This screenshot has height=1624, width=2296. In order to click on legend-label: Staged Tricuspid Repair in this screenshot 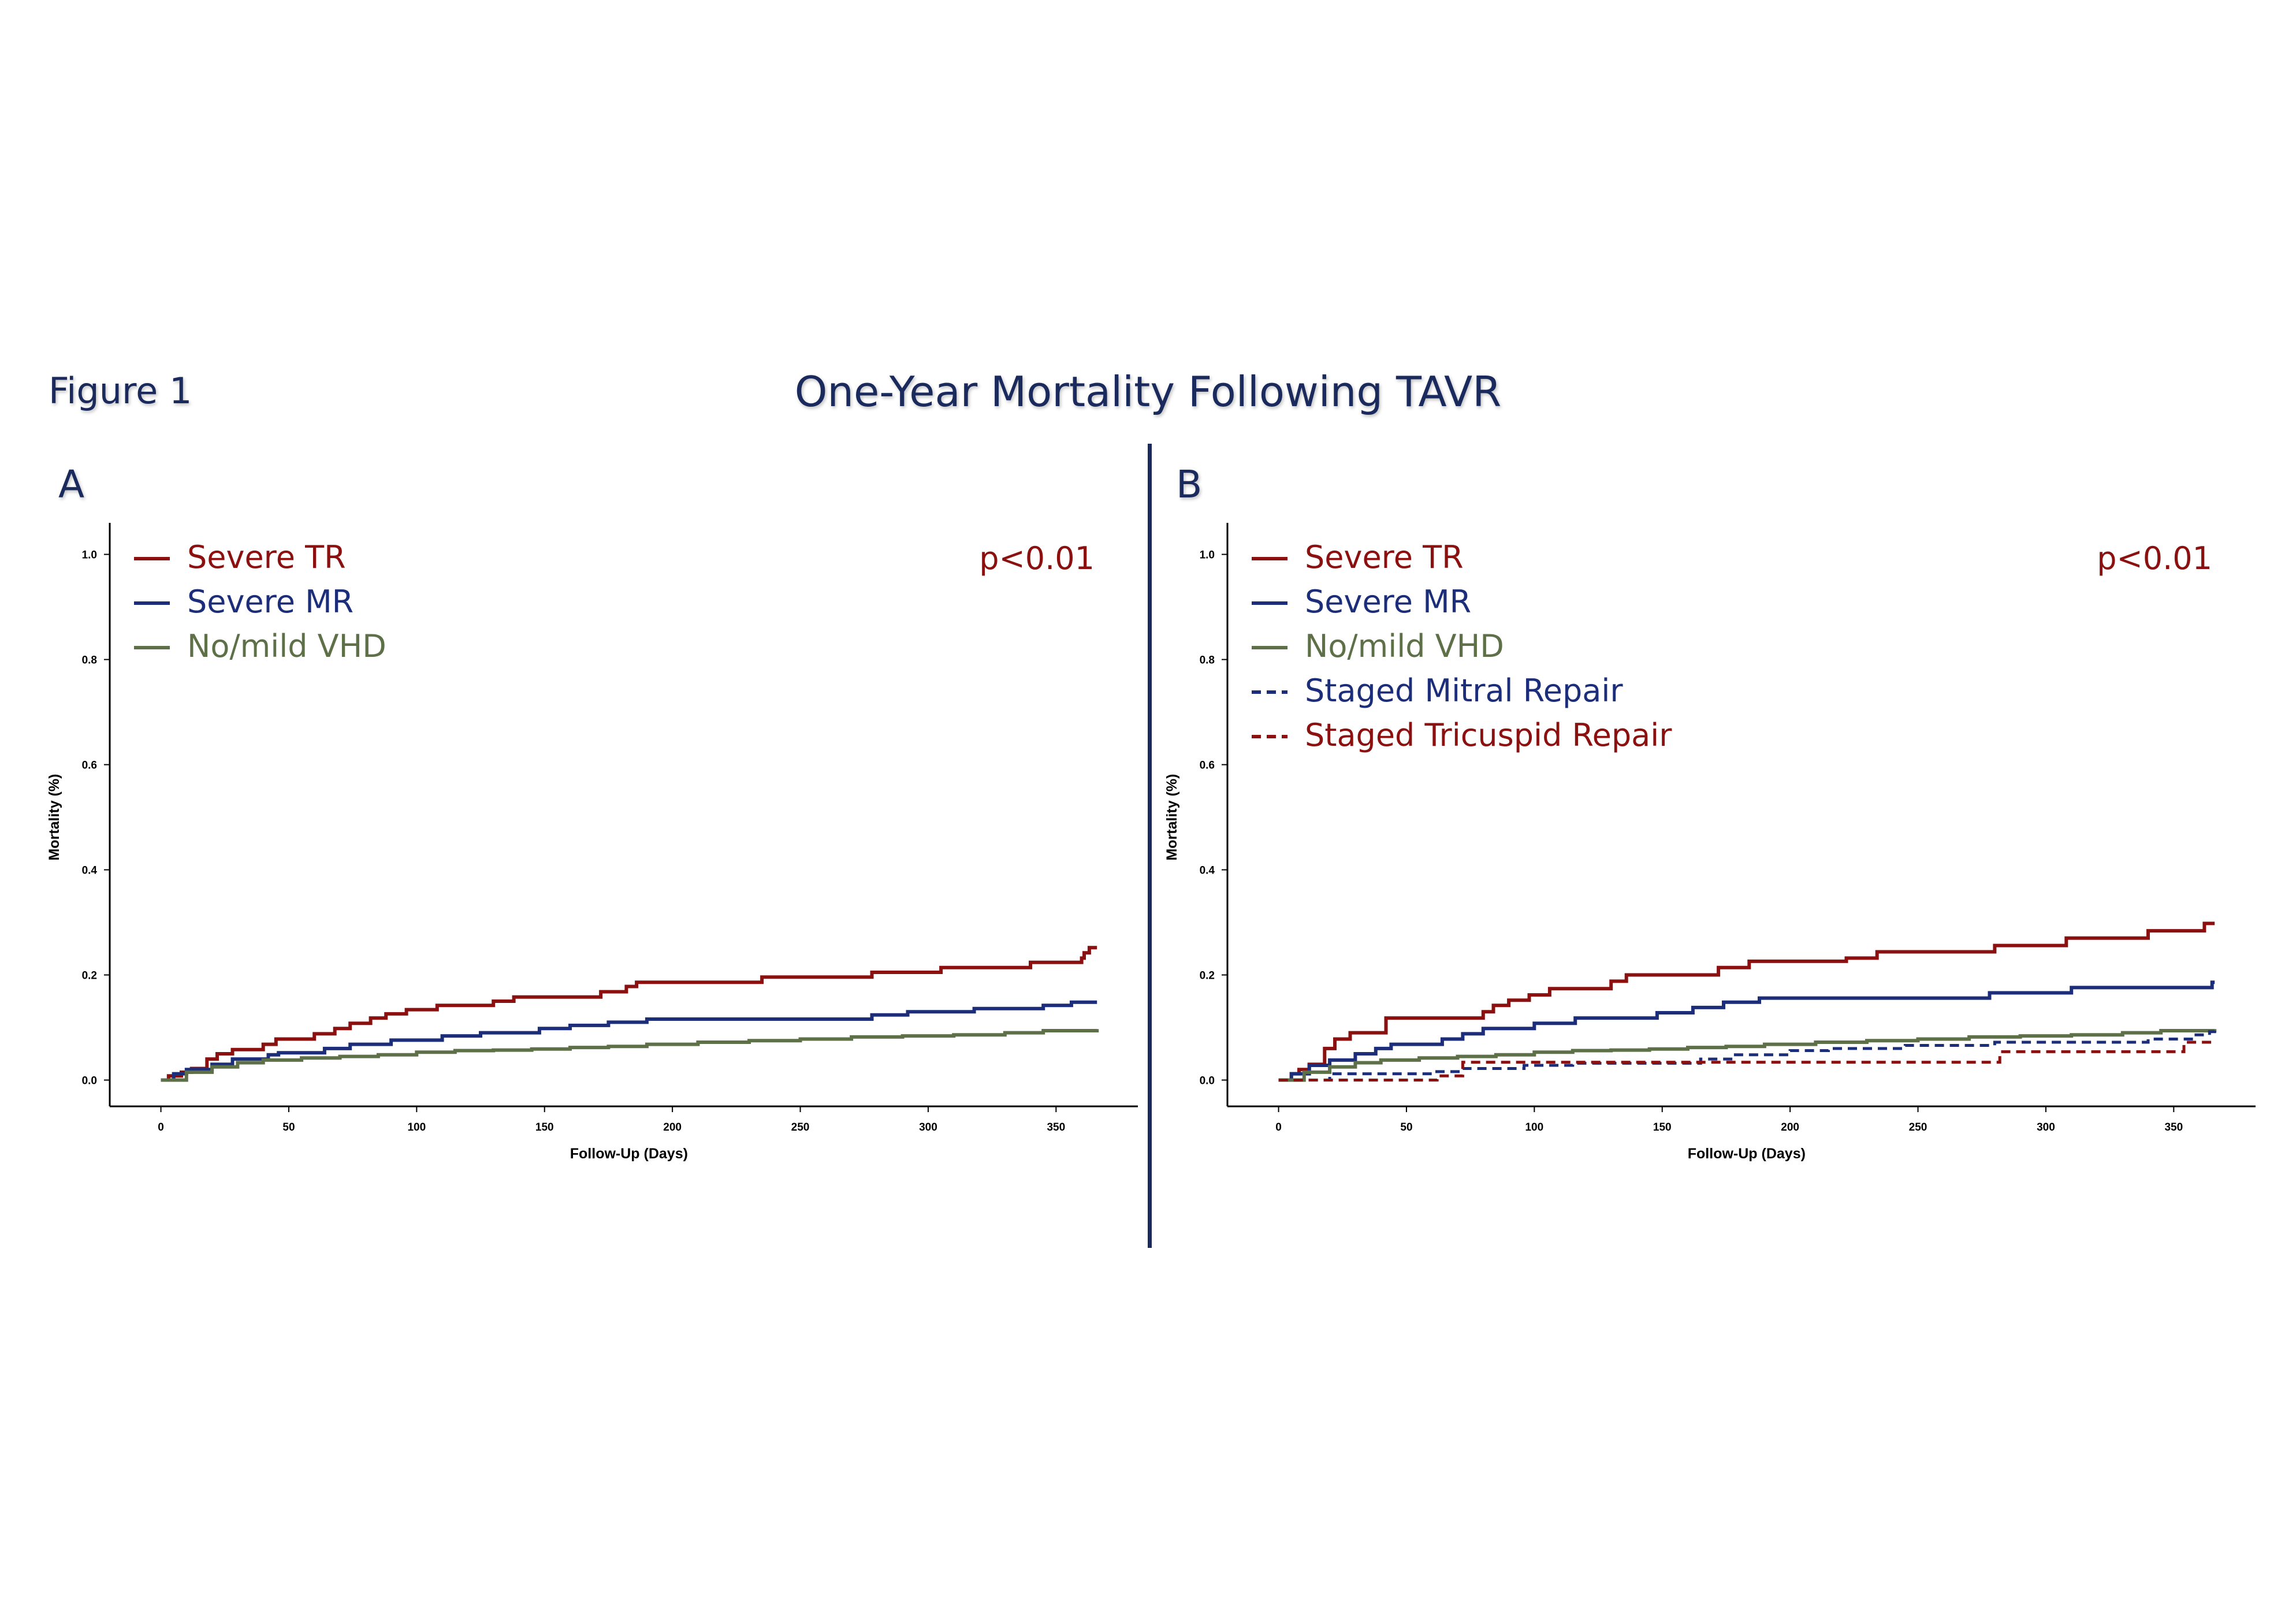, I will do `click(1488, 735)`.